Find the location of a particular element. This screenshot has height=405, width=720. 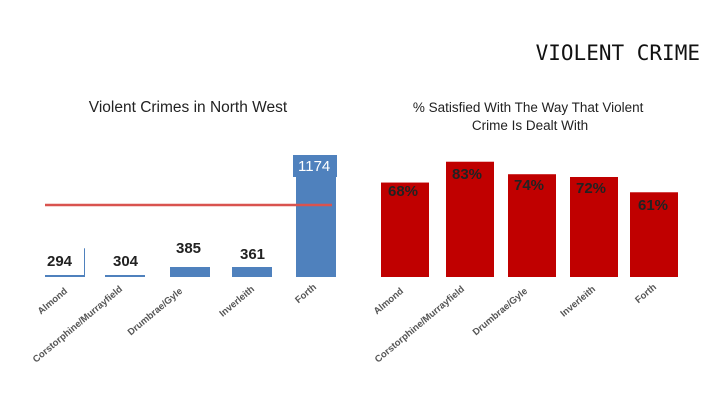

chart2-title-line-2: Crime Is Dealt With is located at coordinates (530, 125).